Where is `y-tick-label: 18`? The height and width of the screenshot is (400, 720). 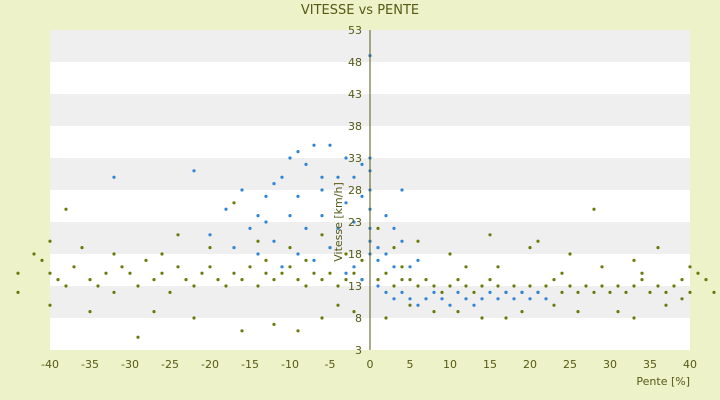 y-tick-label: 18 is located at coordinates (355, 254).